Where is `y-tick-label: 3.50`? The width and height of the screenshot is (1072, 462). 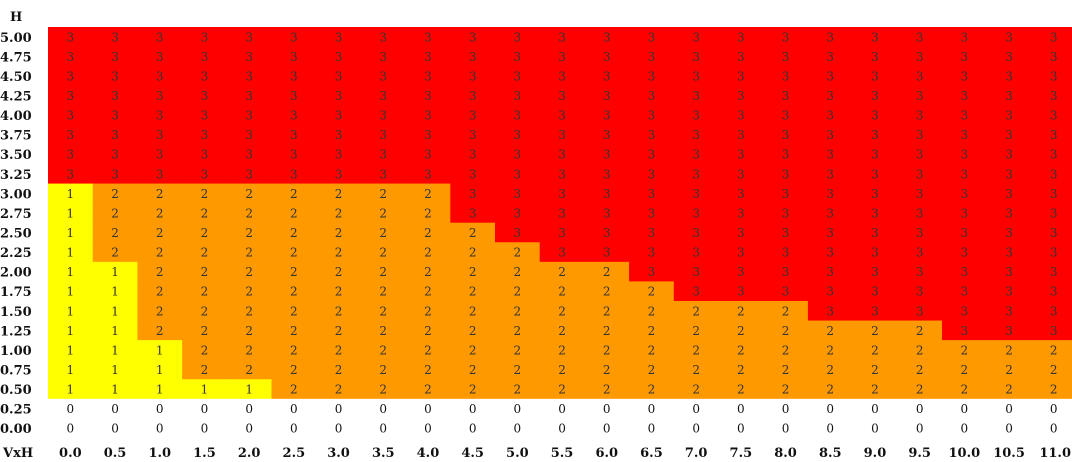 y-tick-label: 3.50 is located at coordinates (16, 155).